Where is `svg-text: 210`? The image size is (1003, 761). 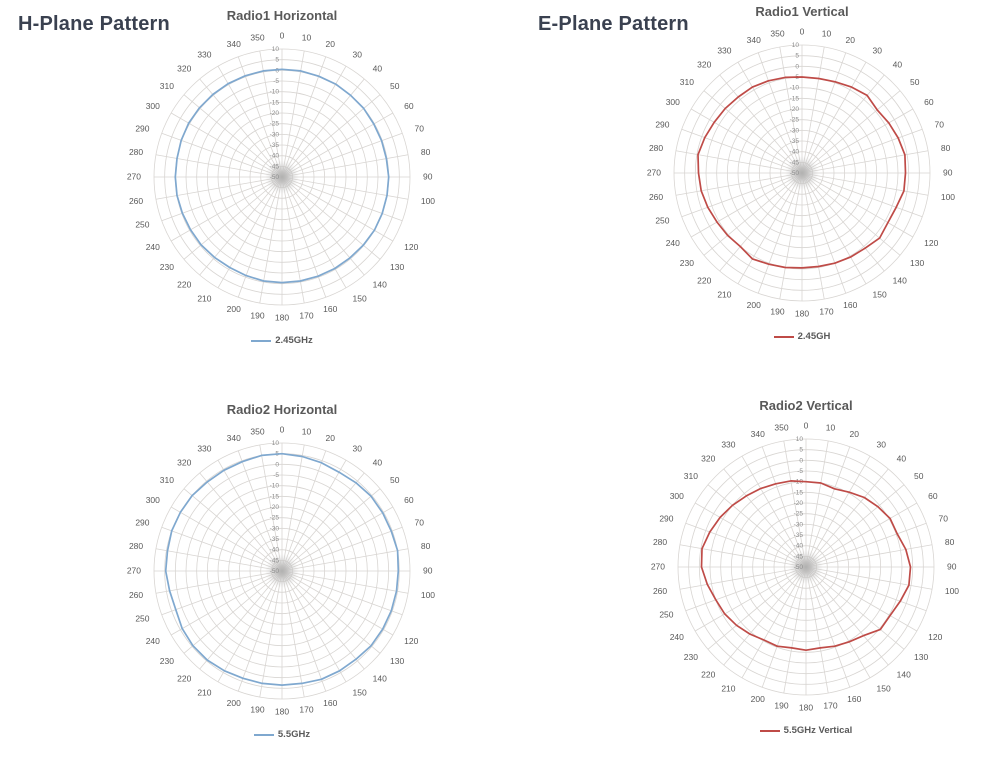
svg-text: 210 is located at coordinates (204, 693).